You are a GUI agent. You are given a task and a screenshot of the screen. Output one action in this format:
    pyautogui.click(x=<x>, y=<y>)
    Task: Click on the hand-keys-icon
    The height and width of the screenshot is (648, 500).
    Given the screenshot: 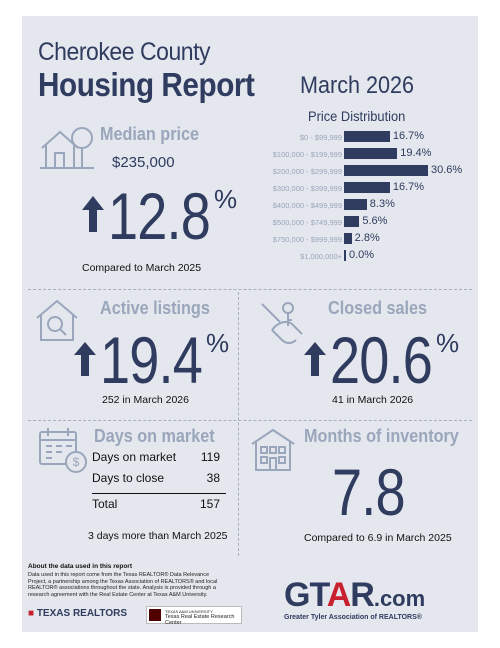 What is the action you would take?
    pyautogui.click(x=282, y=323)
    